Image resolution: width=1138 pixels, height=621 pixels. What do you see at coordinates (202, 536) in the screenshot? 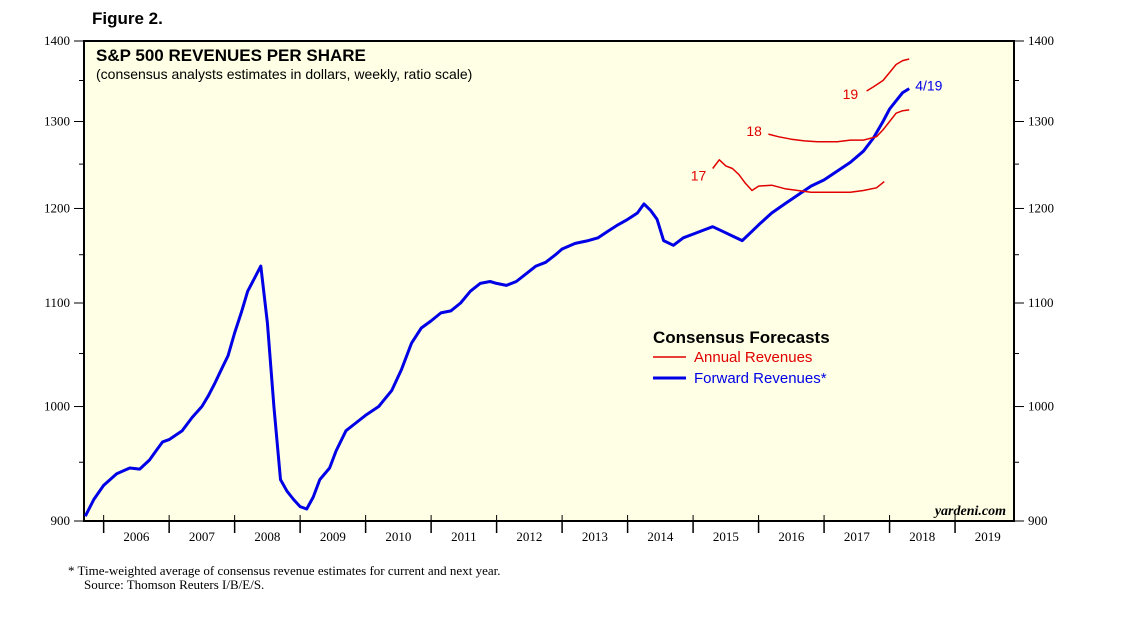
I see `x-tick-label: 2007` at bounding box center [202, 536].